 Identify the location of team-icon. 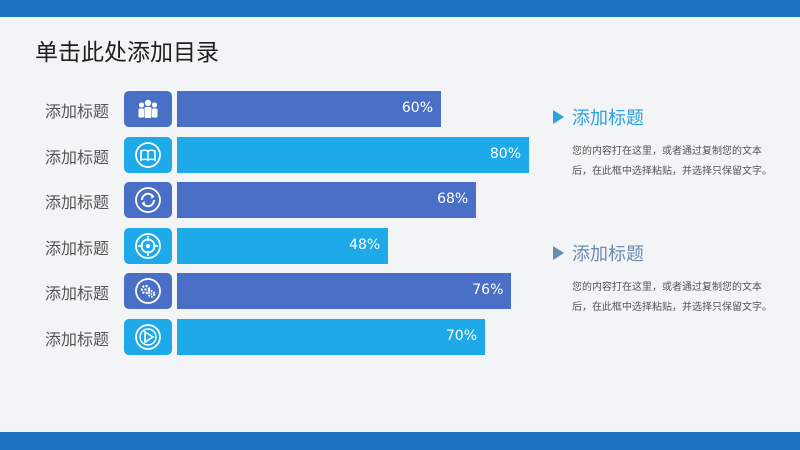
(148, 108).